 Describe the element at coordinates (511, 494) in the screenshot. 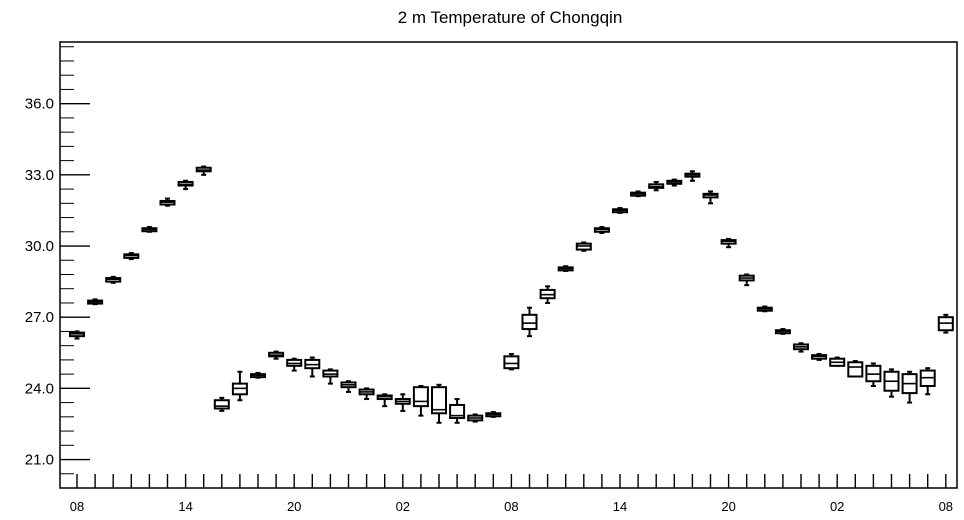

I see `x-axis: 08 14 20 02 08 14 20 02 08` at that location.